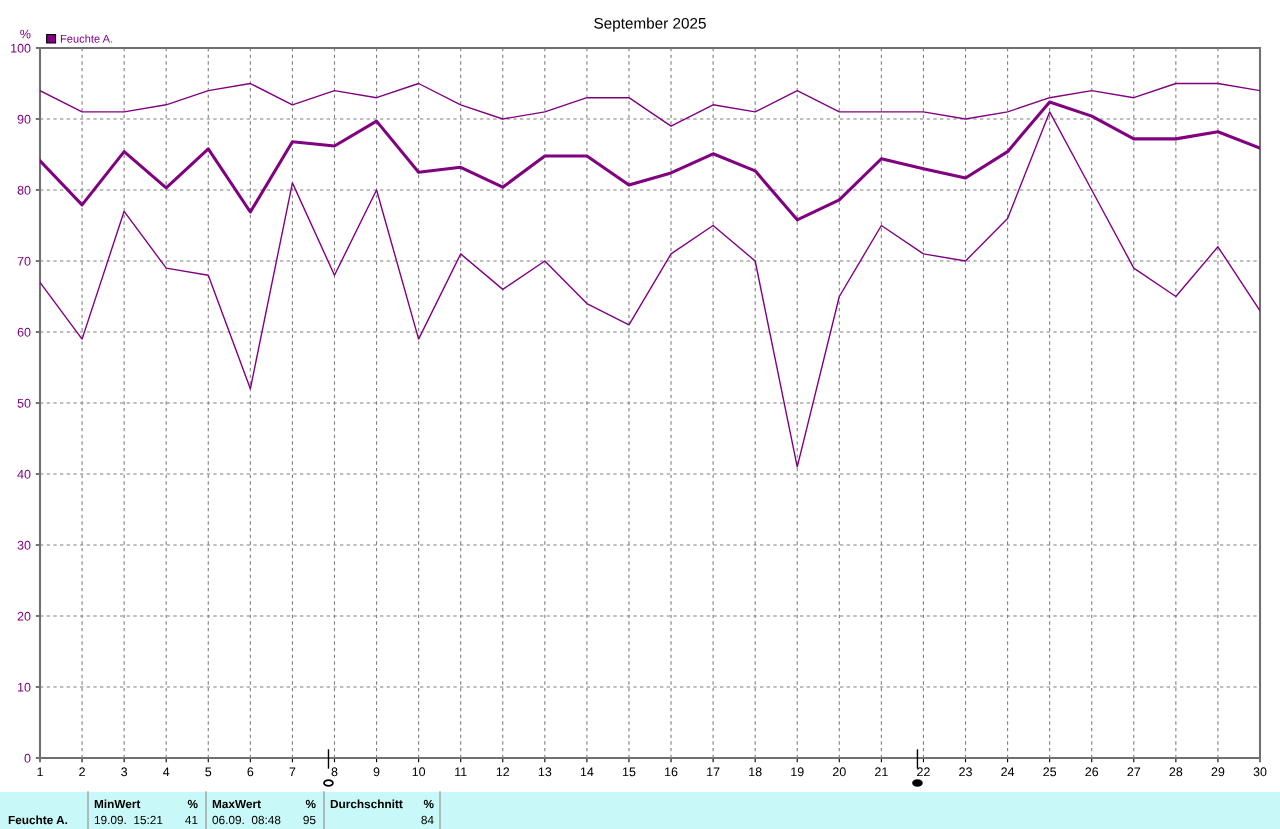  Describe the element at coordinates (117, 804) in the screenshot. I see `text: MinWert` at that location.